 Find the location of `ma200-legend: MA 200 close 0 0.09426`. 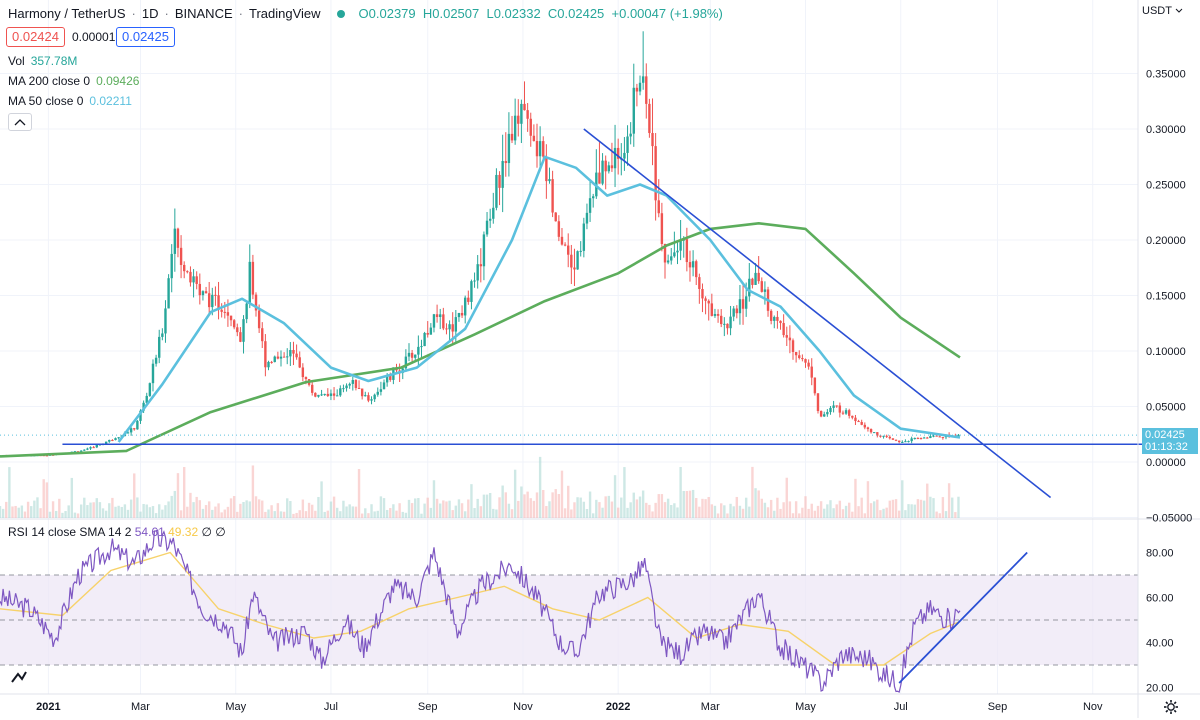

ma200-legend: MA 200 close 0 0.09426 is located at coordinates (73, 81).